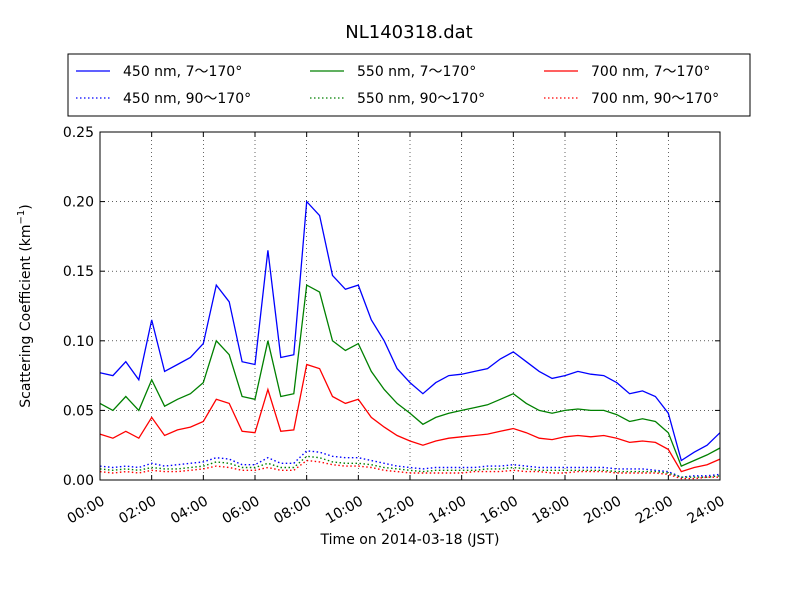 The width and height of the screenshot is (800, 600). Describe the element at coordinates (21, 217) in the screenshot. I see `y-axis-label-sup: −1` at that location.